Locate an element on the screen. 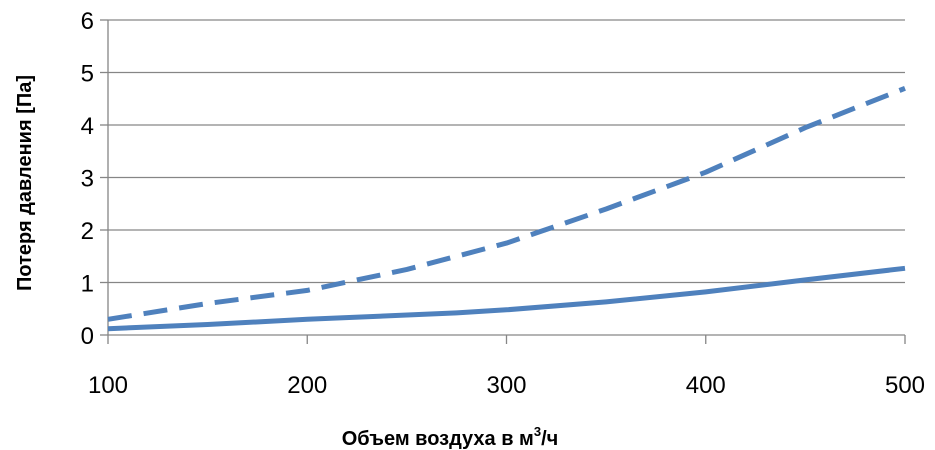 The width and height of the screenshot is (935, 450). x-axis-title: Объем воздуха в м3/ч is located at coordinates (450, 437).